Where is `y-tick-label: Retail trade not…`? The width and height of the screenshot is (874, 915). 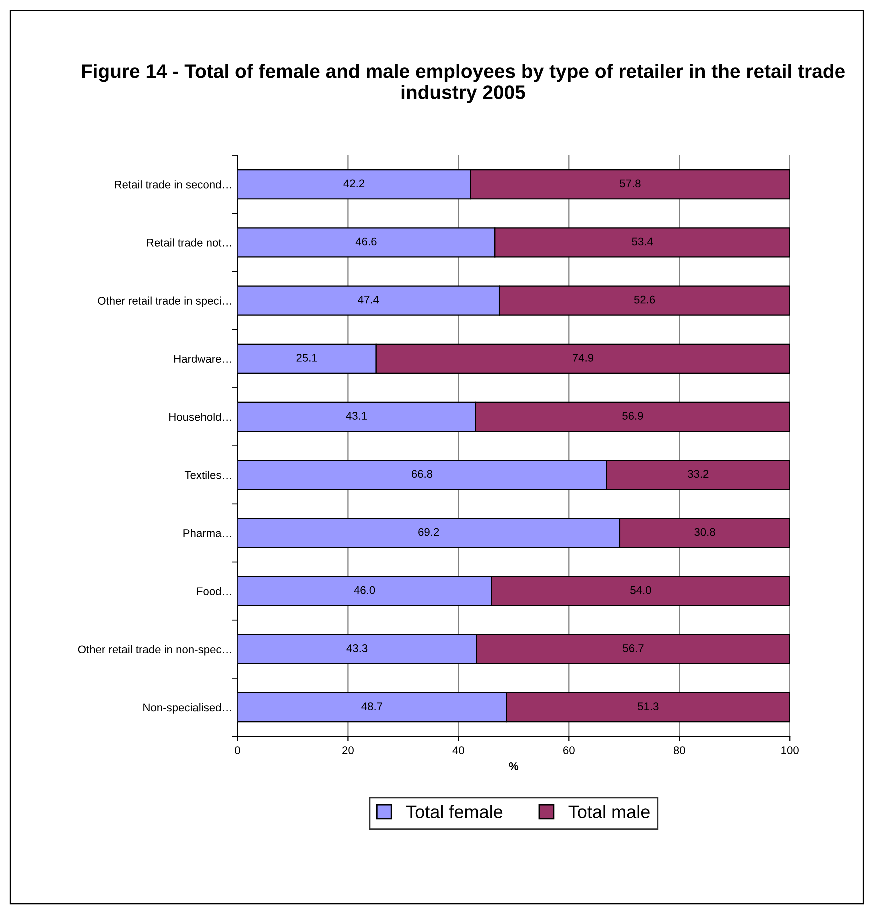
y-tick-label: Retail trade not… is located at coordinates (189, 242).